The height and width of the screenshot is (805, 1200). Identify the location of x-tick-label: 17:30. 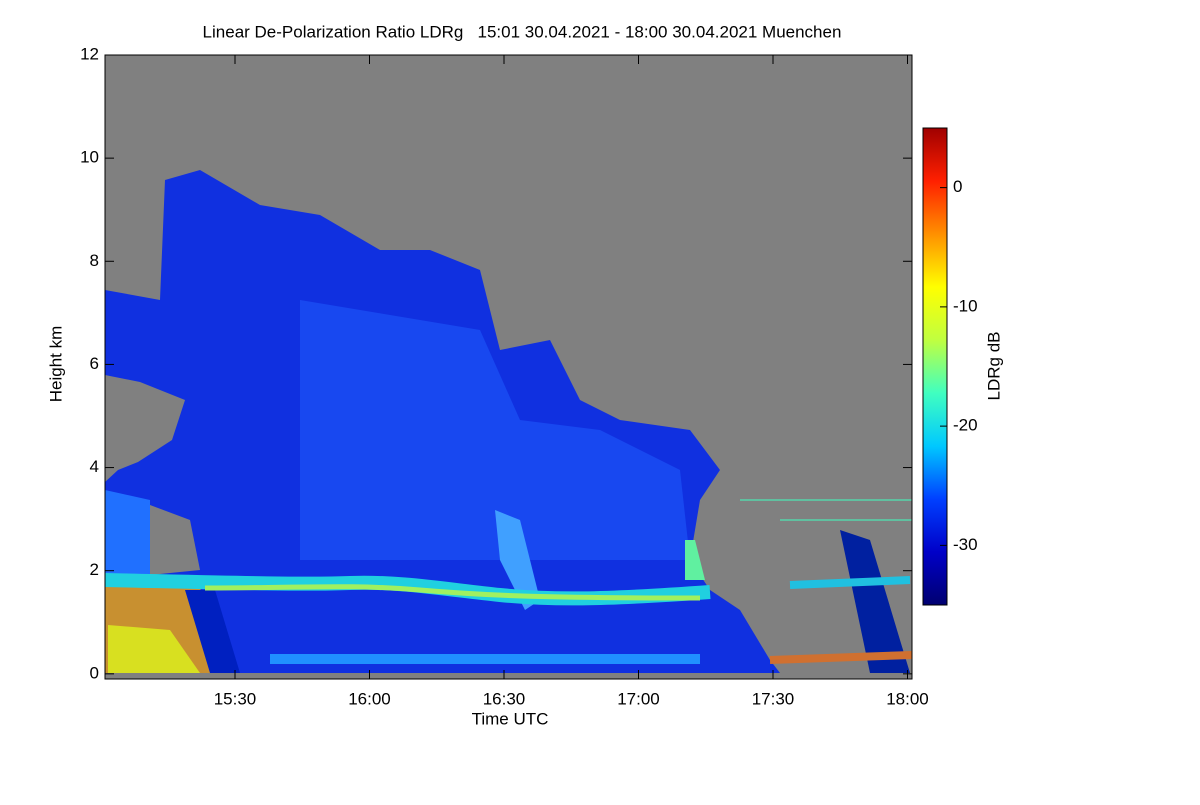
(773, 698).